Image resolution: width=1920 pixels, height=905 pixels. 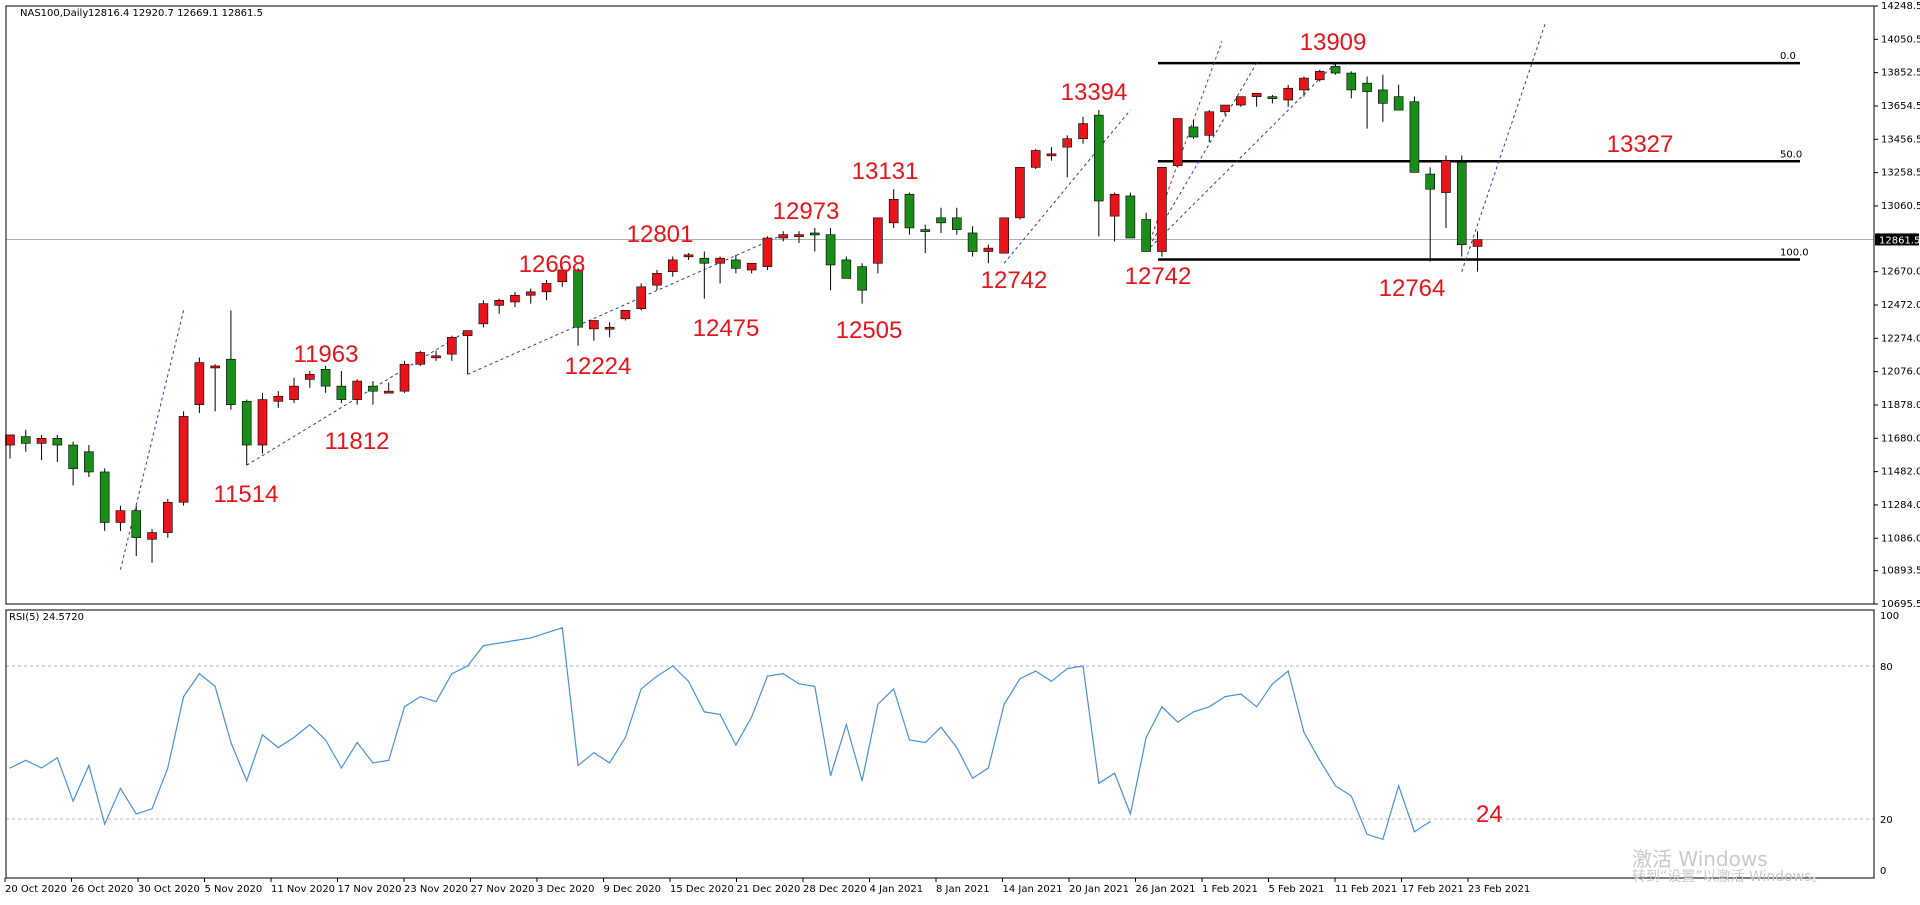 What do you see at coordinates (1099, 889) in the screenshot?
I see `date-tick-label: 20 Jan 2021` at bounding box center [1099, 889].